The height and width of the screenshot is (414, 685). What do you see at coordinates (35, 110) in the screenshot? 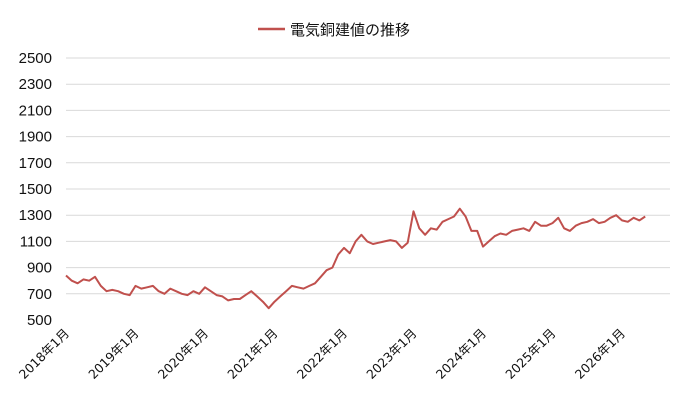
I see `y-tick-label: 2100` at bounding box center [35, 110].